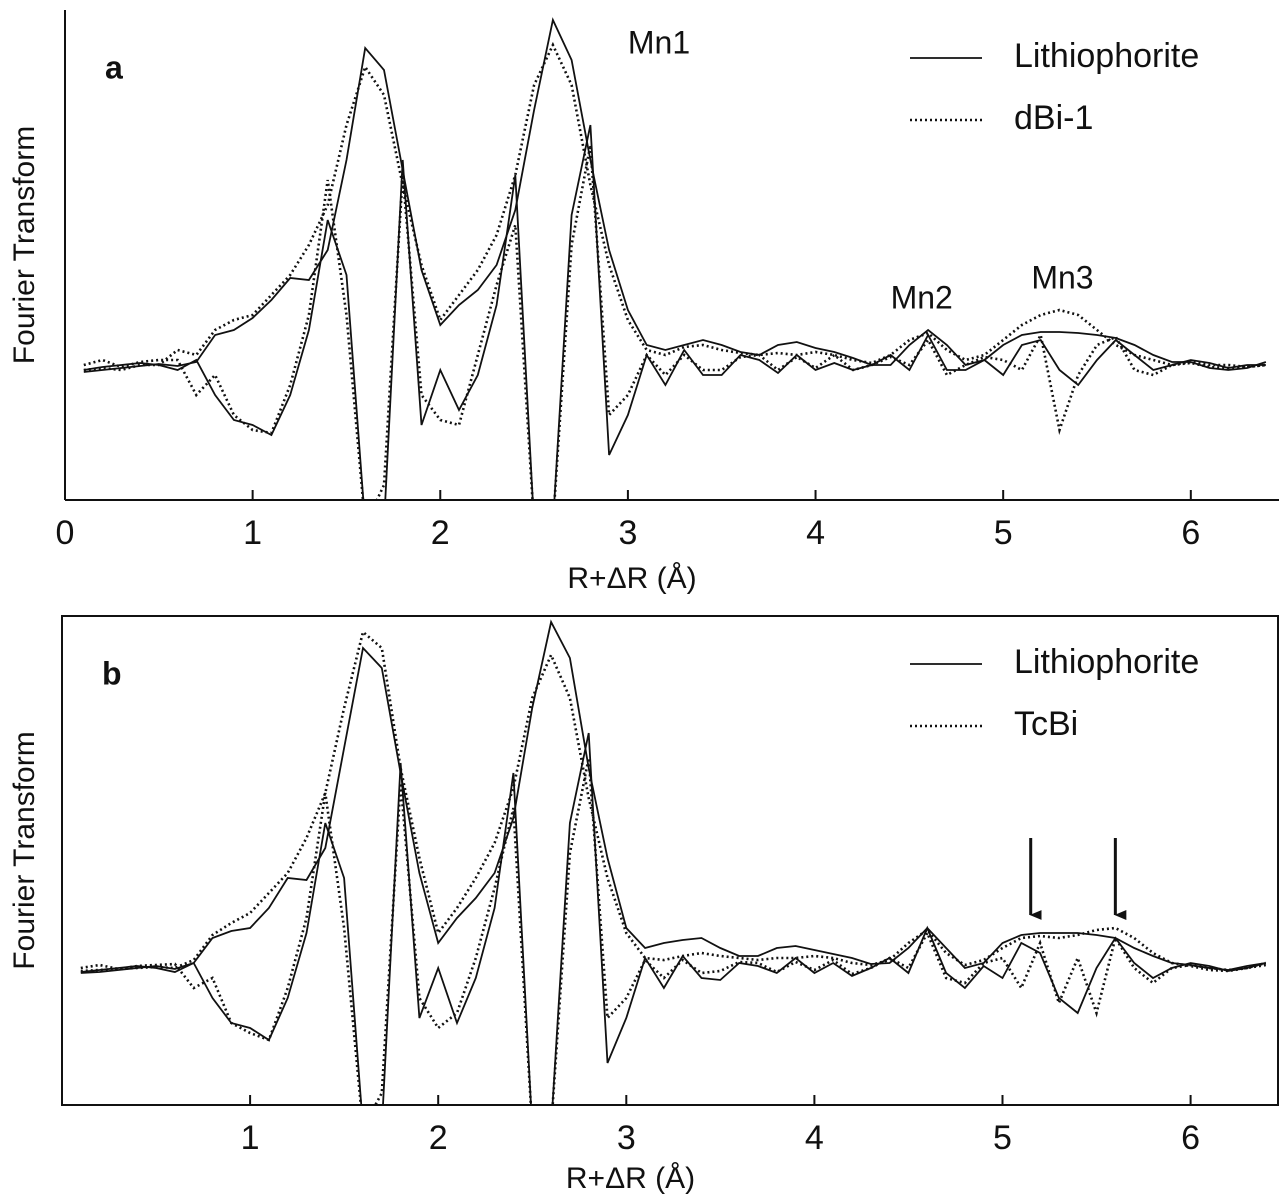 Image resolution: width=1279 pixels, height=1200 pixels. Describe the element at coordinates (1046, 724) in the screenshot. I see `legend-label: TcBi` at that location.